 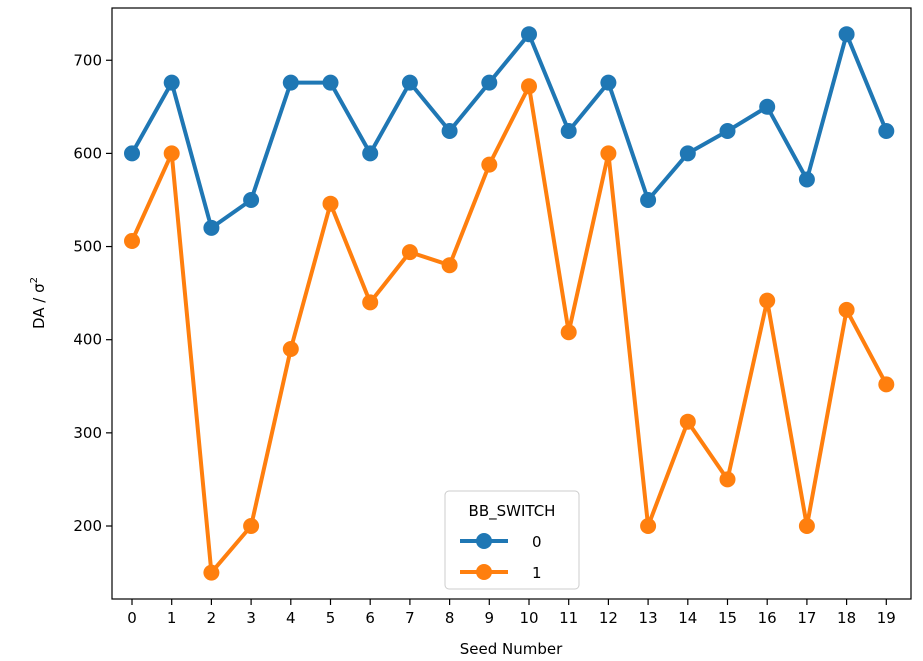 What do you see at coordinates (501, 573) in the screenshot?
I see `legend-entry-1: 1` at bounding box center [501, 573].